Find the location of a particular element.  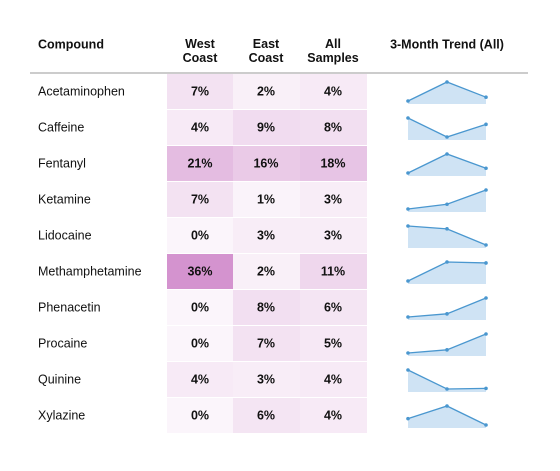

cell-value: 16% is located at coordinates (265, 163).